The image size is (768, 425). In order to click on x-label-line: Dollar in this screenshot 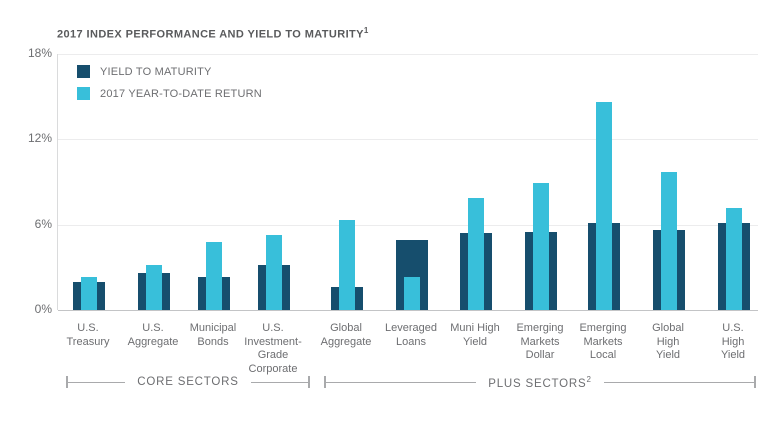, I will do `click(540, 355)`.